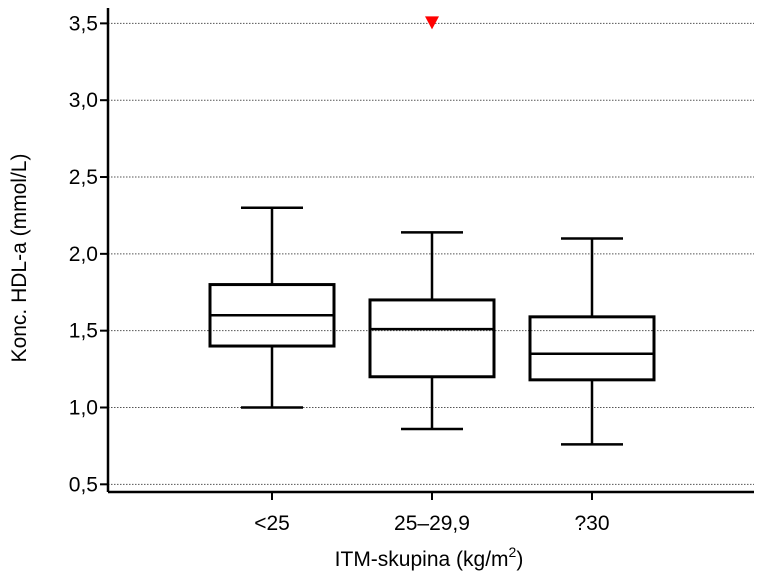 Image resolution: width=759 pixels, height=579 pixels. Describe the element at coordinates (83, 484) in the screenshot. I see `y-tick-label: 0,5` at that location.